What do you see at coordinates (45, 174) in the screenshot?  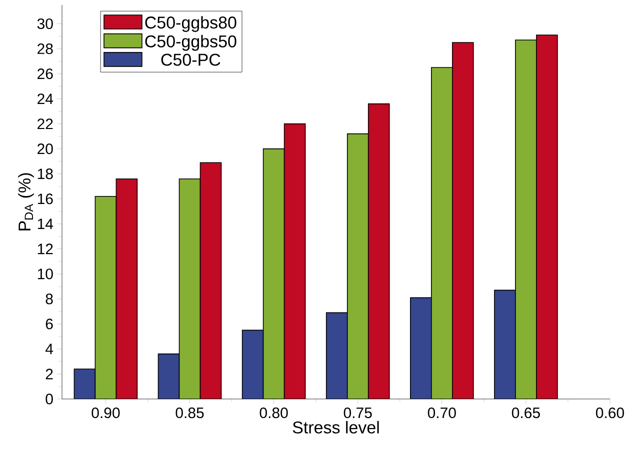 I see `y-tick-label: 18` at bounding box center [45, 174].